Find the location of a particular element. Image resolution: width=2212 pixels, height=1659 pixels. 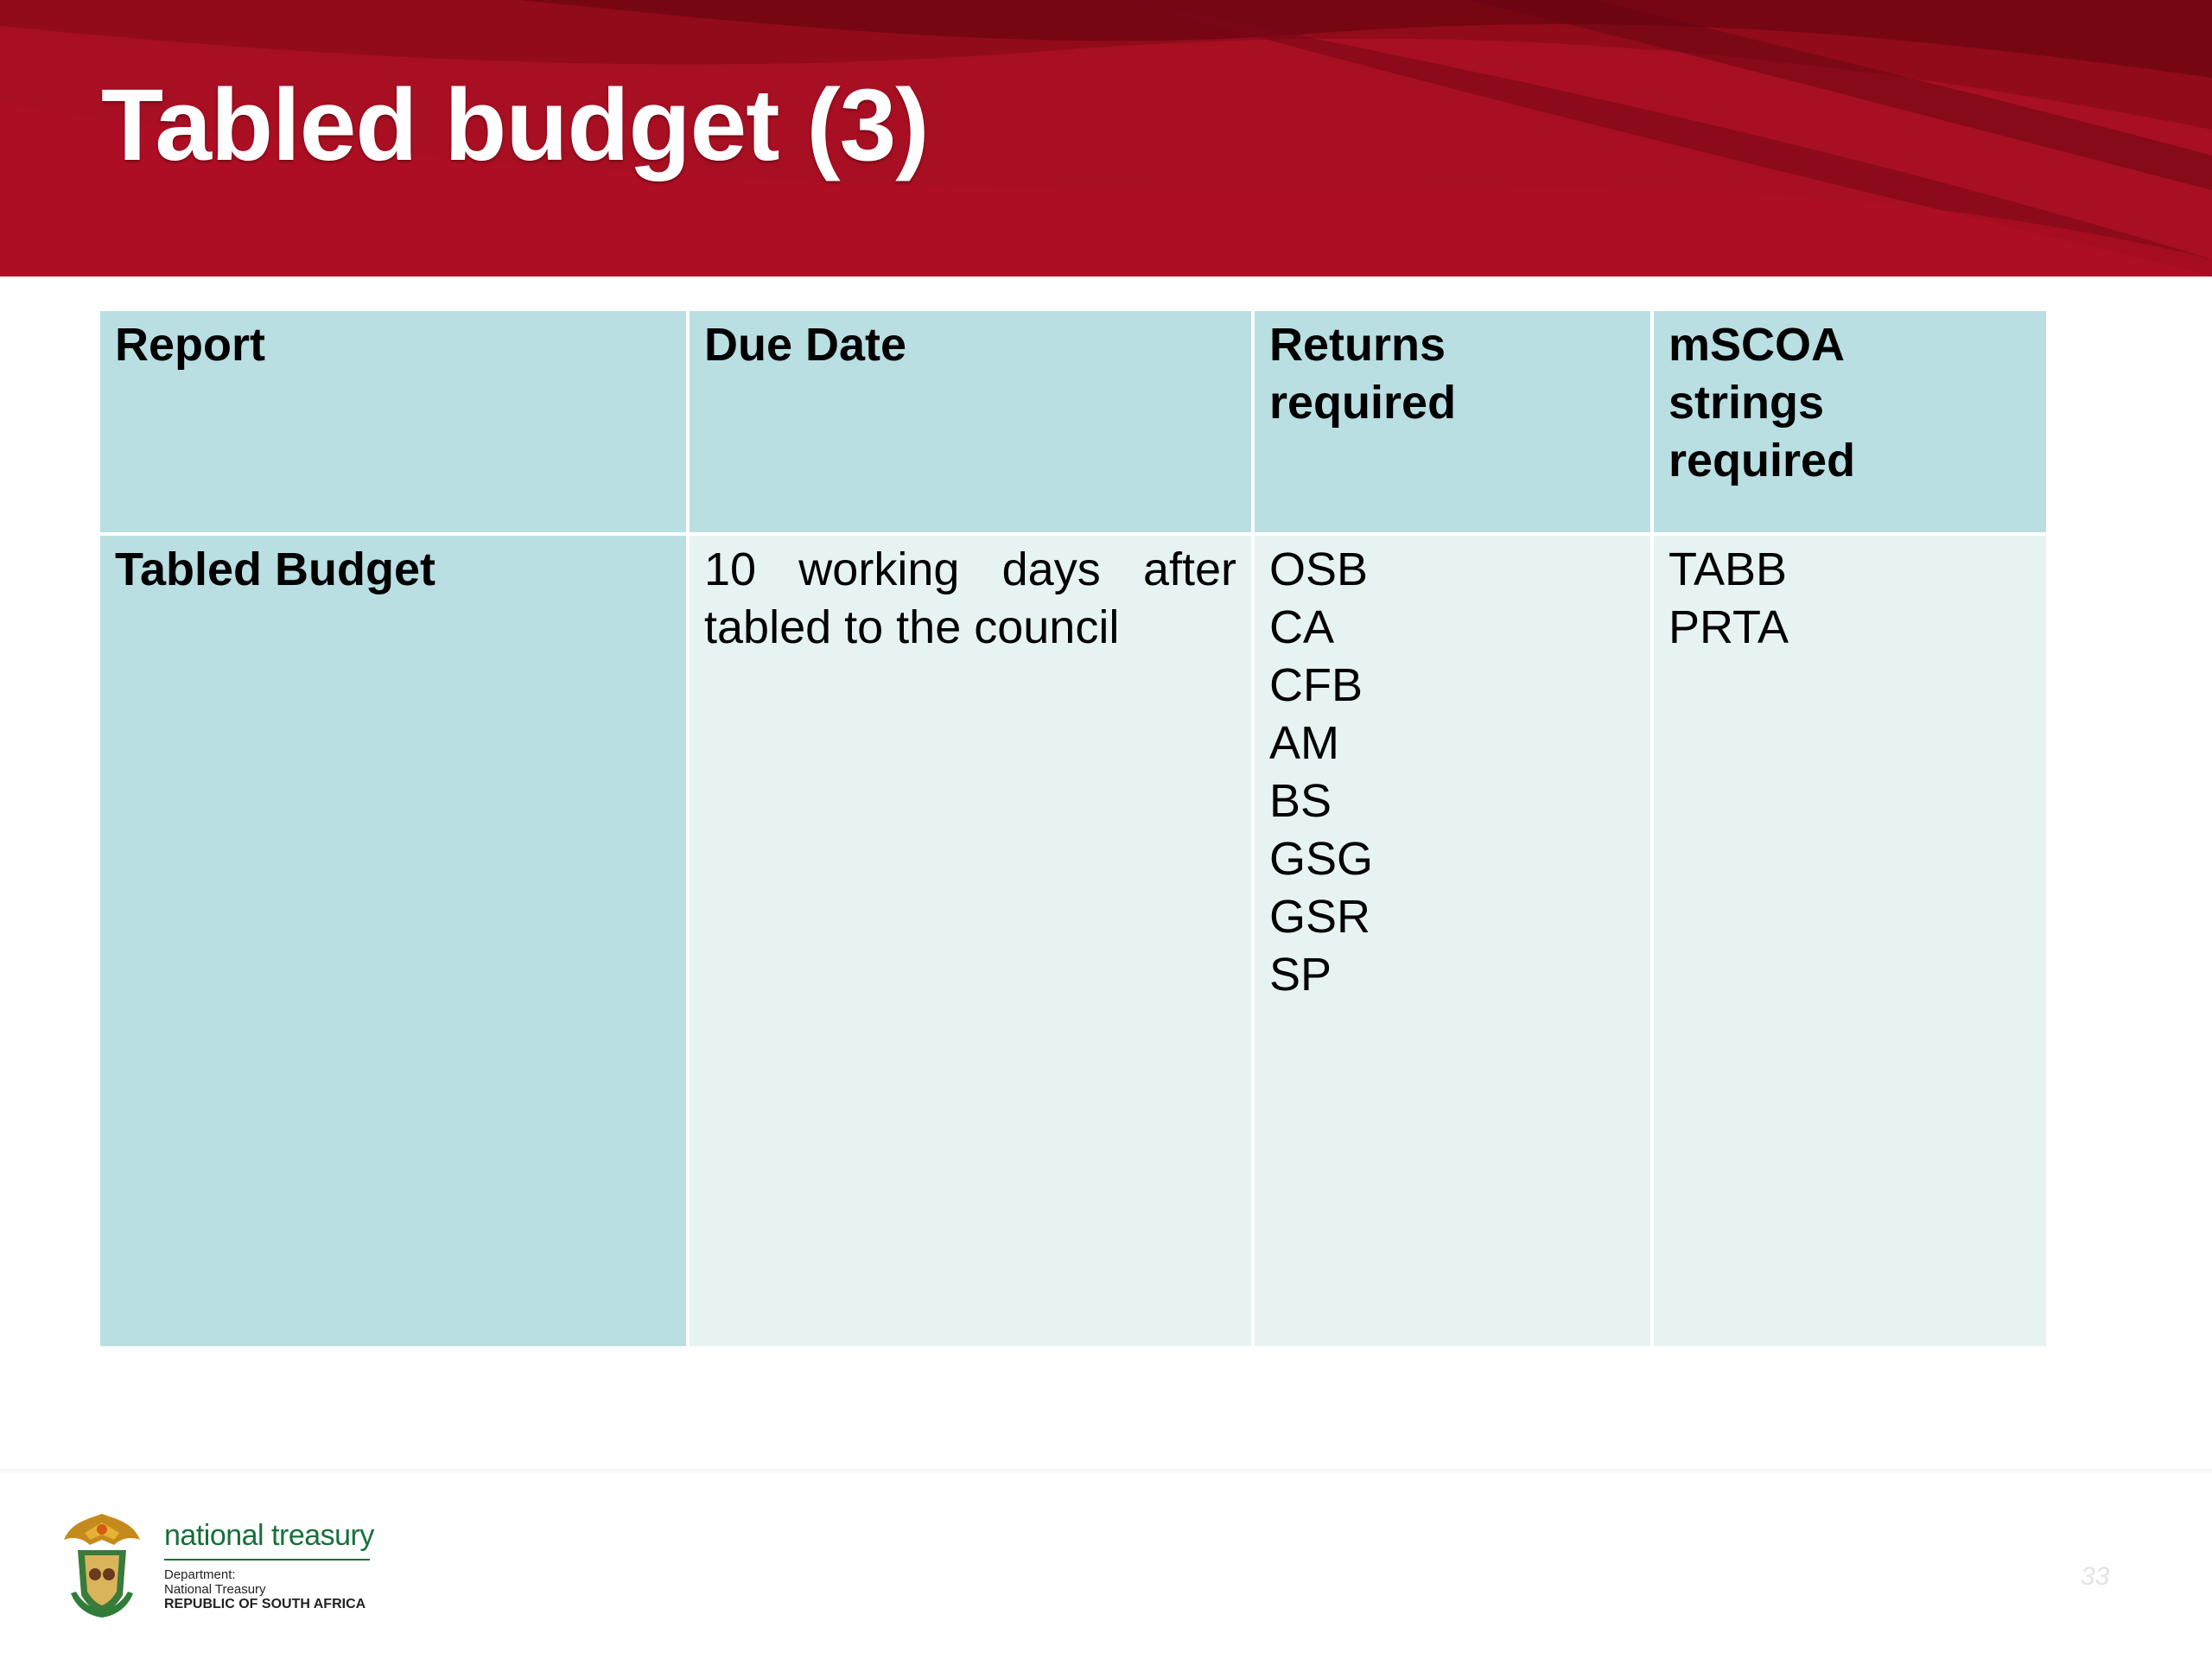

header-mscoa-line-3: required is located at coordinates (1762, 460).